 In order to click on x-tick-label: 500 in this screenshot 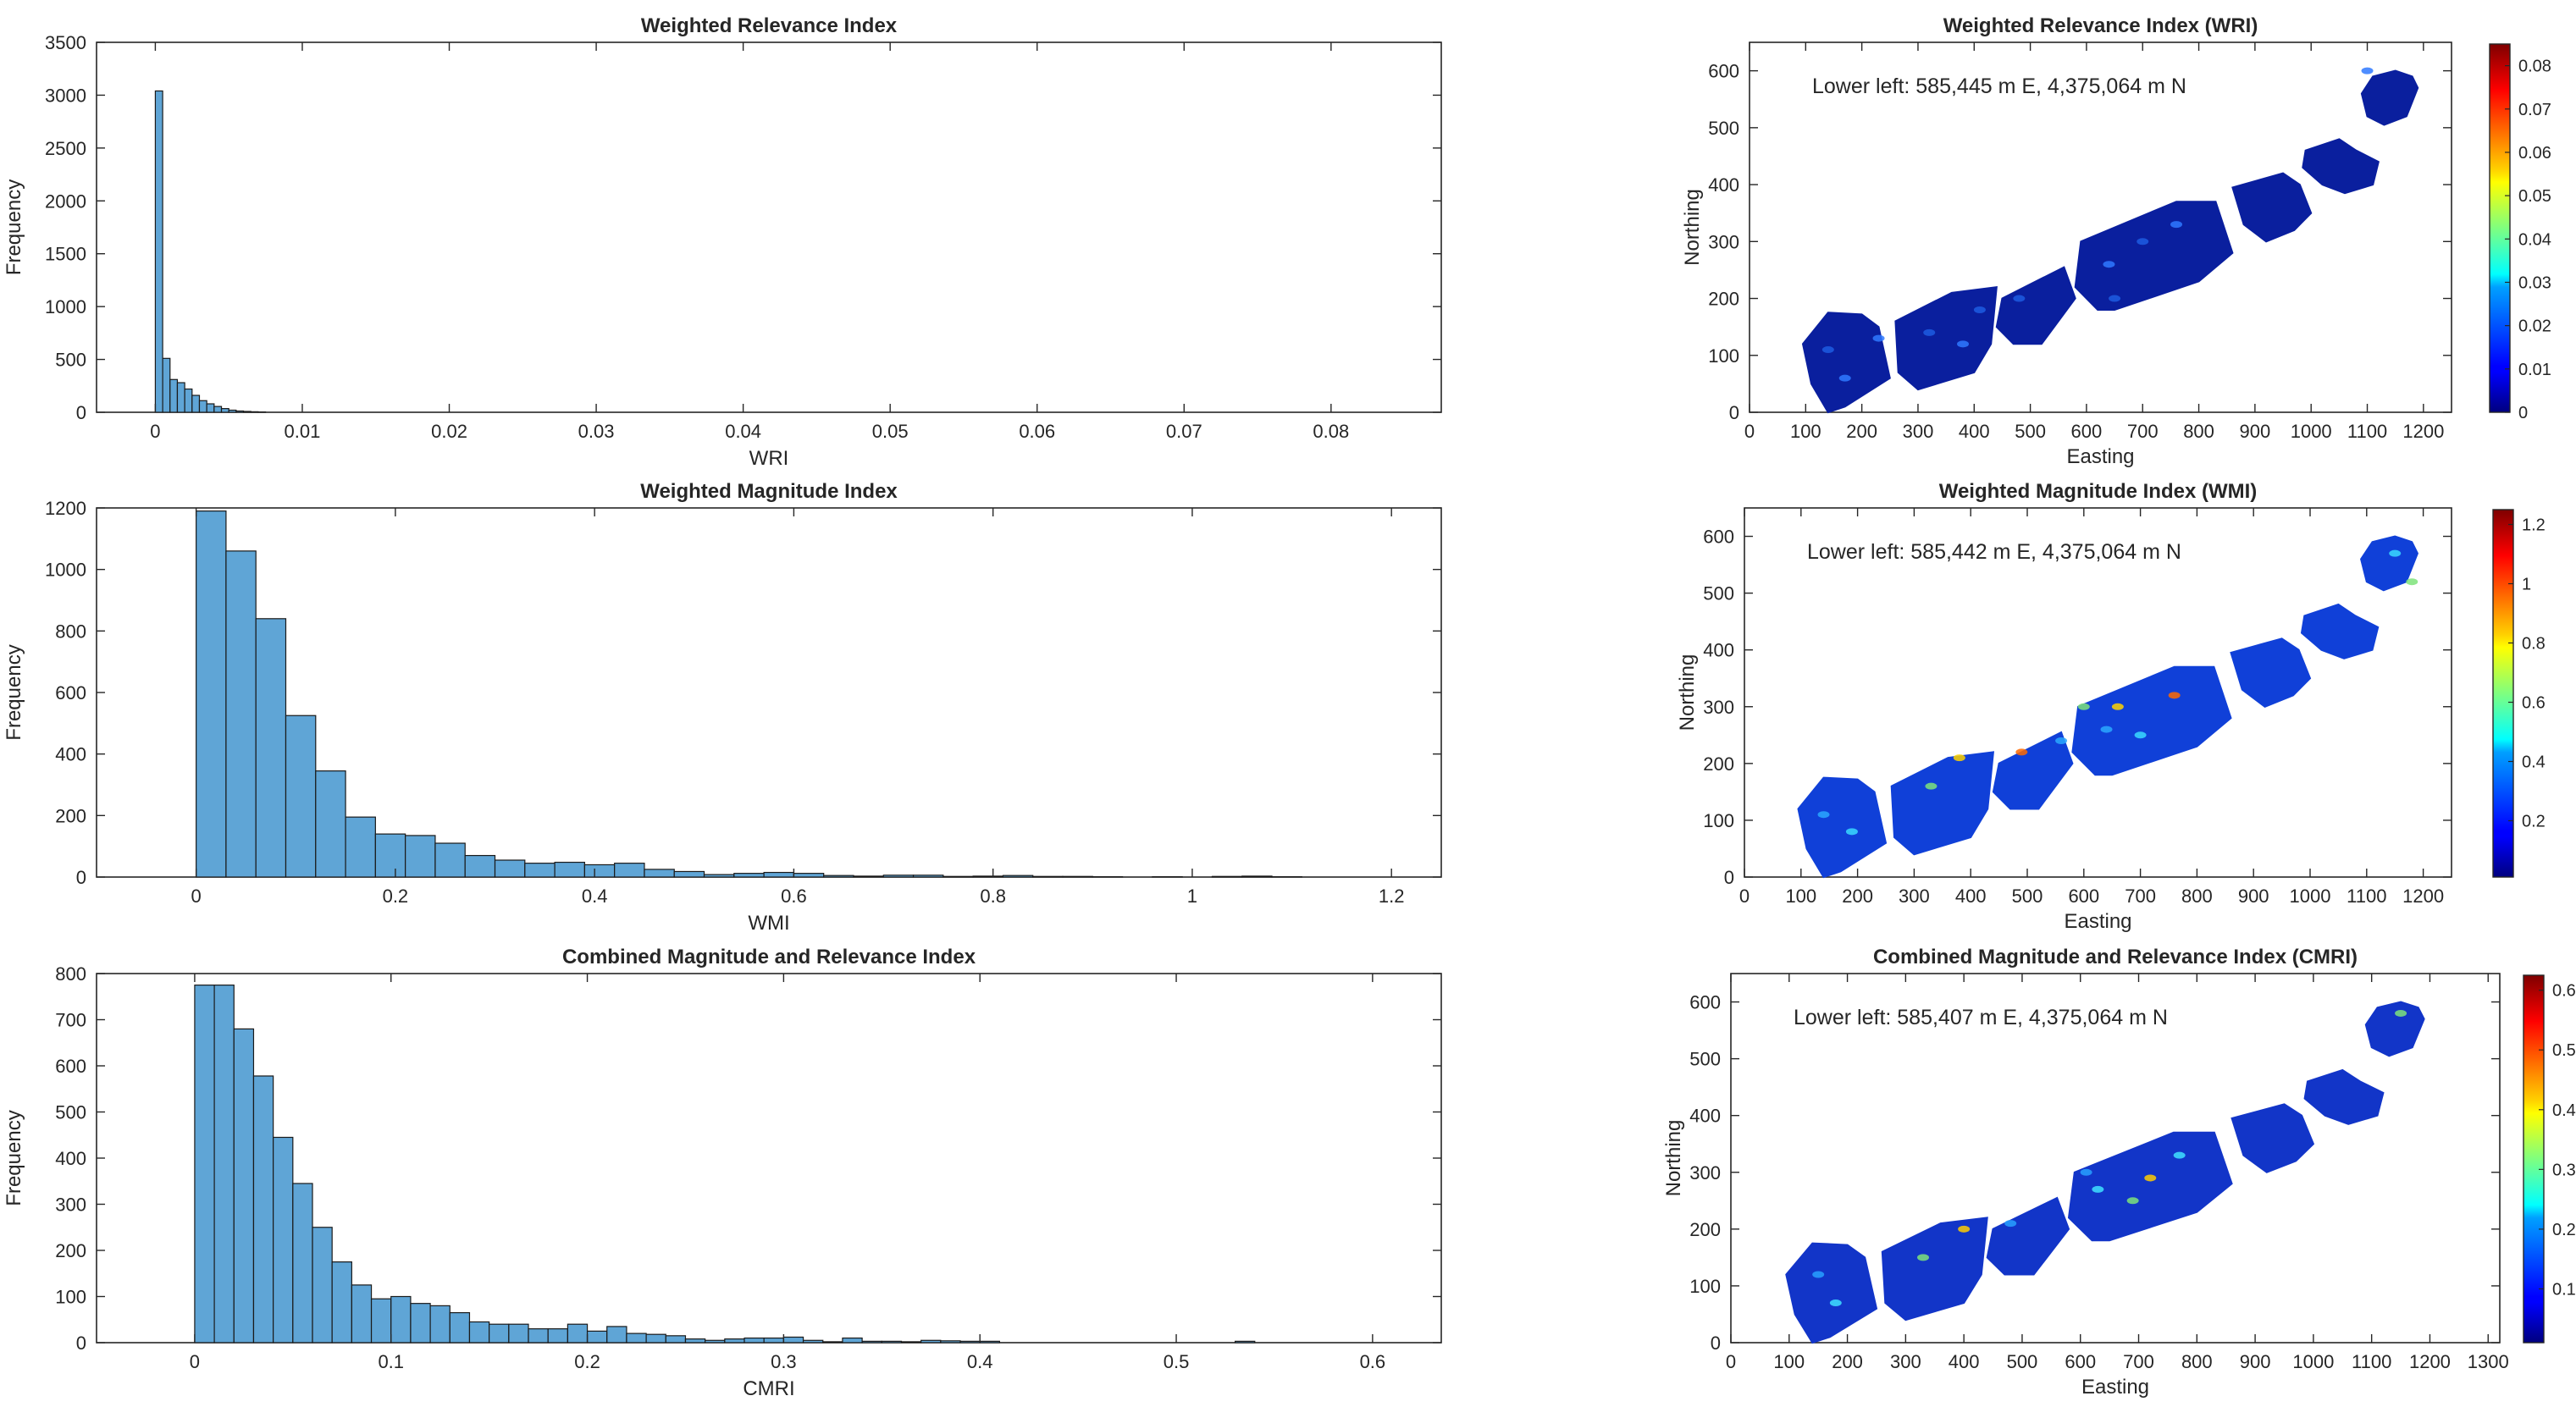, I will do `click(2031, 431)`.